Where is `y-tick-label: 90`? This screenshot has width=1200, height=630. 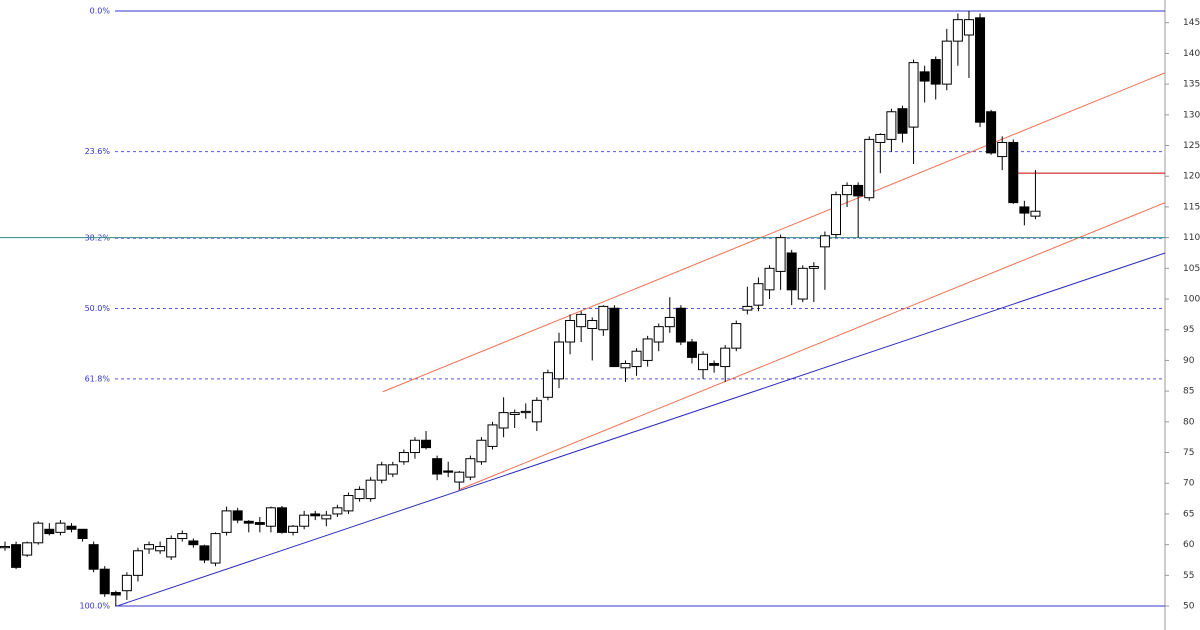
y-tick-label: 90 is located at coordinates (1189, 361).